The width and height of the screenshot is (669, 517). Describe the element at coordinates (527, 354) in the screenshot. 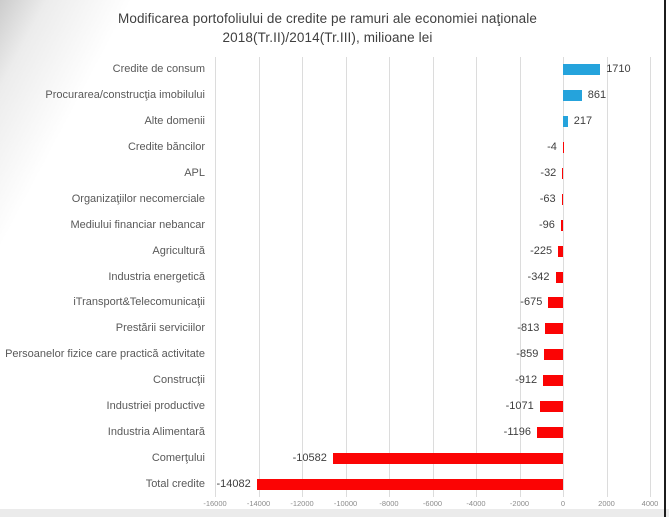

I see `value-label: -859` at that location.